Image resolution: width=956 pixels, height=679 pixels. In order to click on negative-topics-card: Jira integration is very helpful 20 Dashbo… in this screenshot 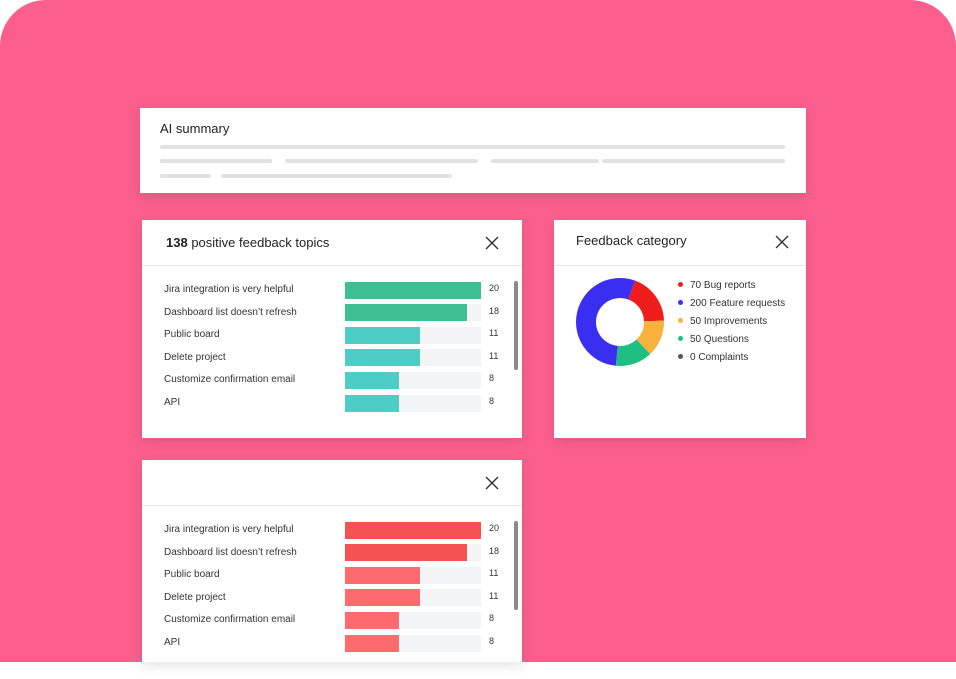, I will do `click(332, 561)`.